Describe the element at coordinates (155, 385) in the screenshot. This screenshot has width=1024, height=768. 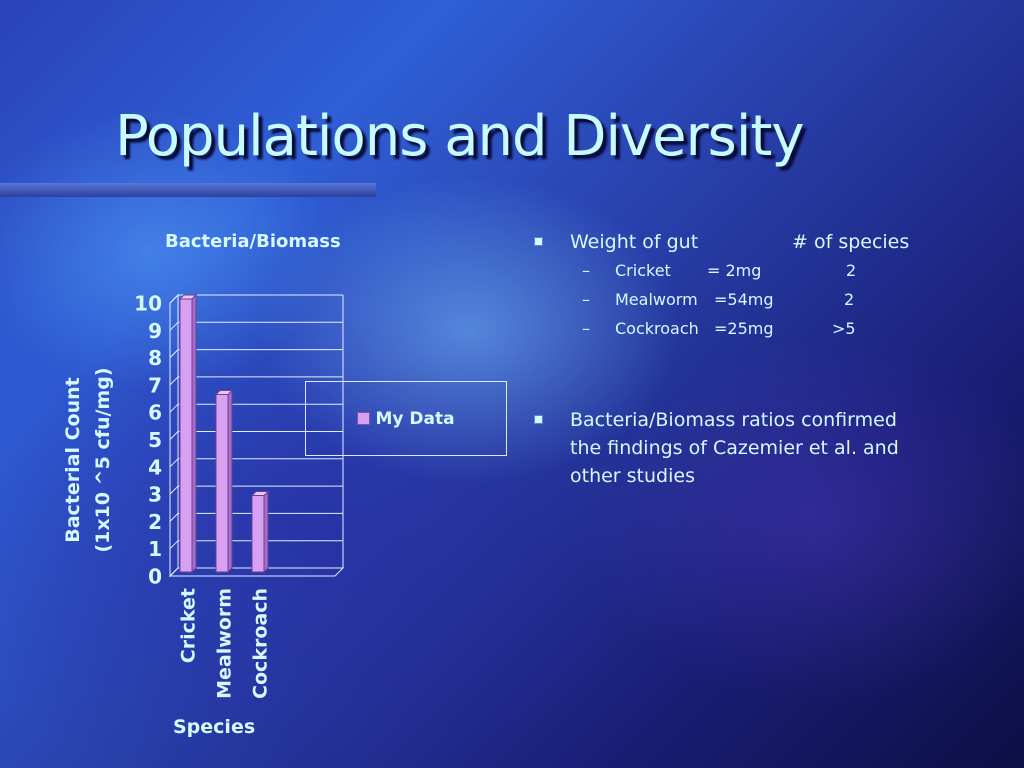
I see `y-tick-label: 7` at that location.